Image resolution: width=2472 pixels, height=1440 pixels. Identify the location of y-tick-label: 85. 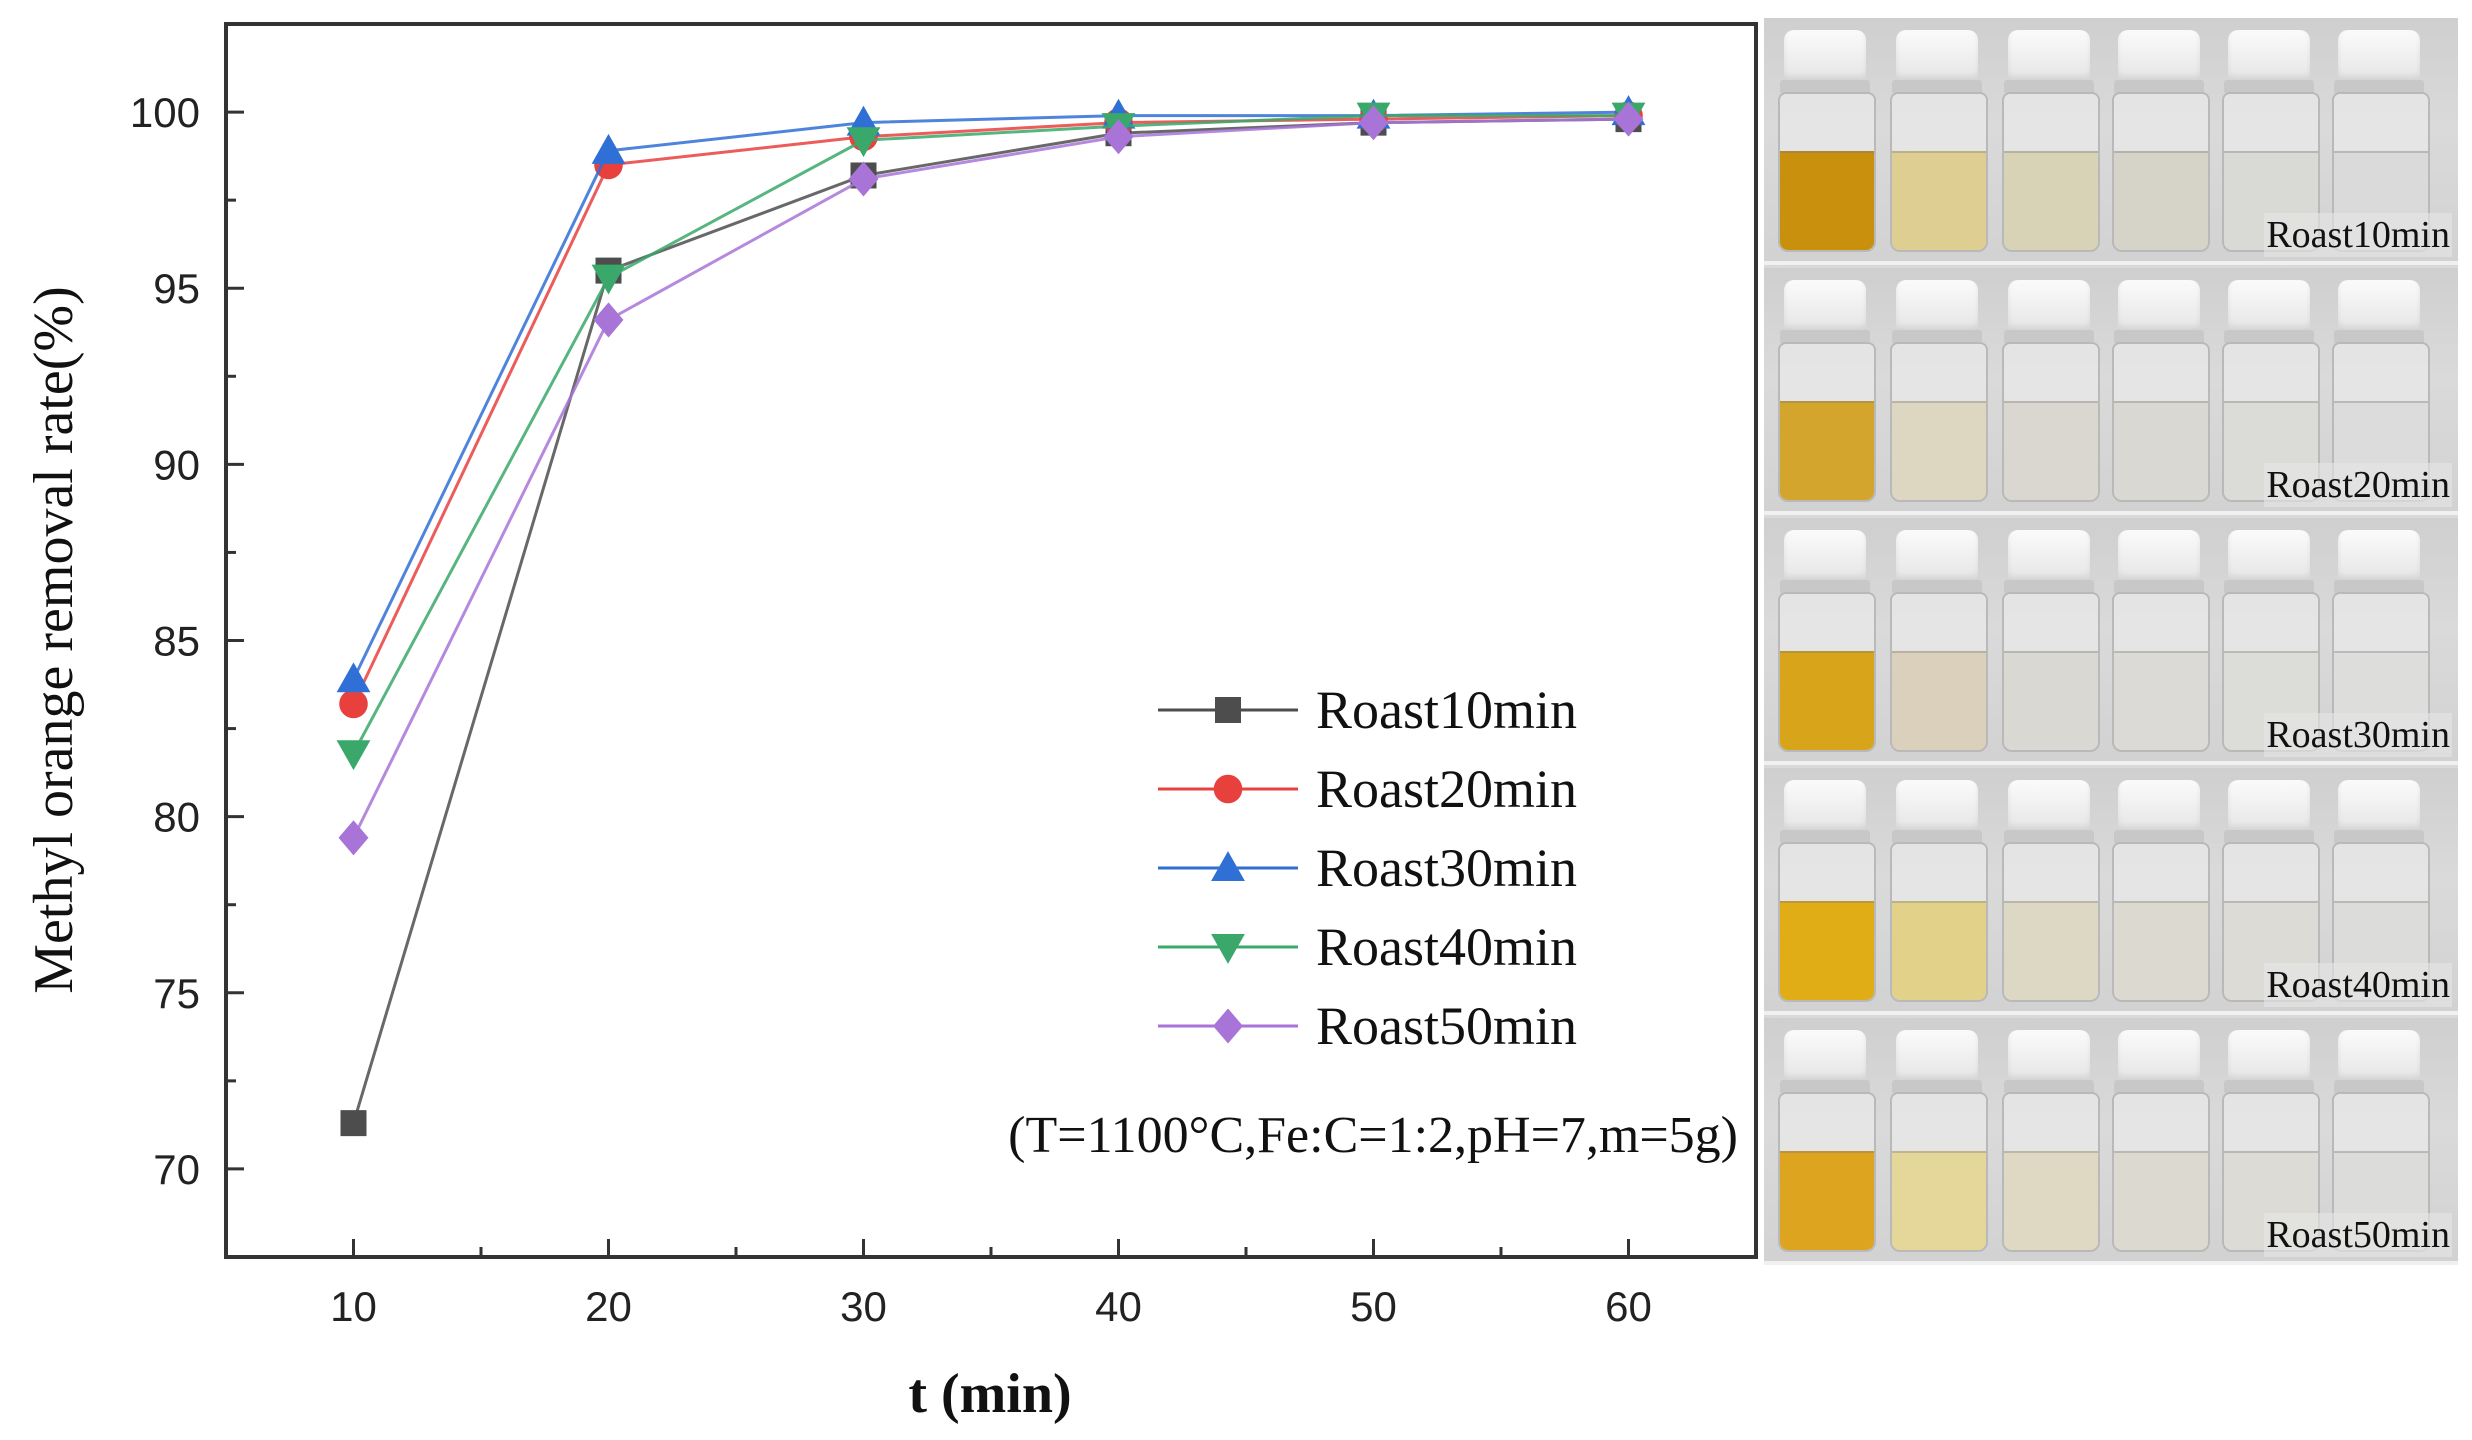
(176, 641).